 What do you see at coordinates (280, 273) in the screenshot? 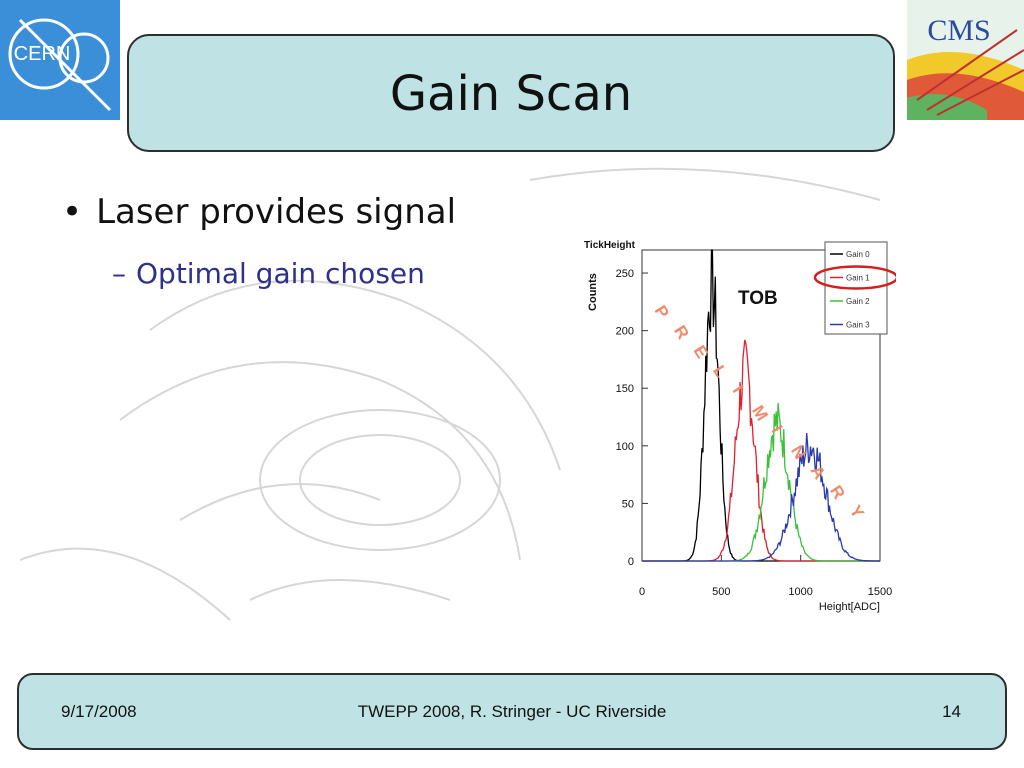
I see `bullet-text: Optimal gain chosen` at bounding box center [280, 273].